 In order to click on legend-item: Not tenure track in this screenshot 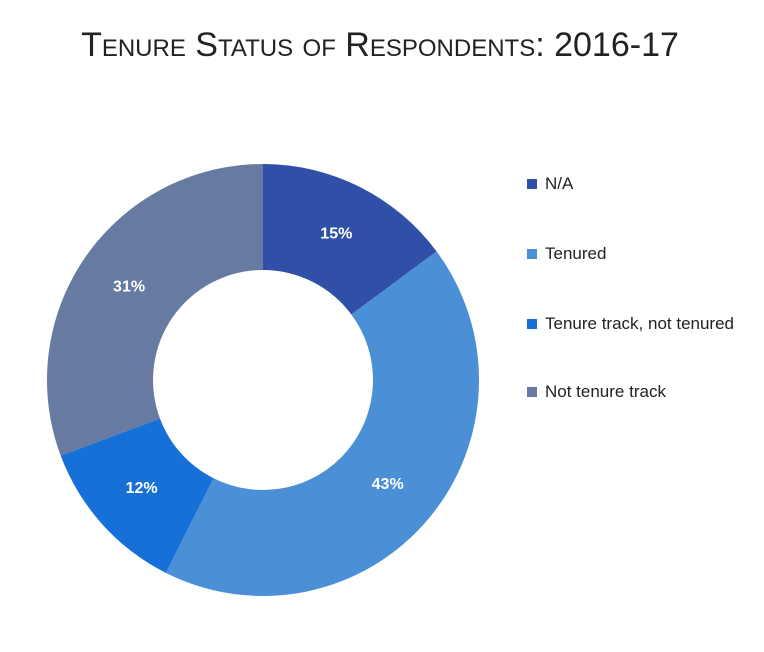, I will do `click(631, 392)`.